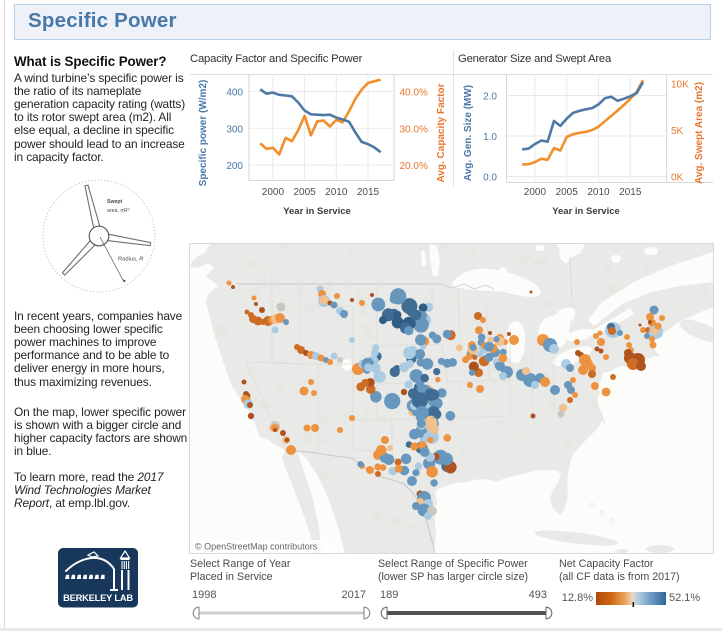  I want to click on svg-text: 1.0, so click(490, 137).